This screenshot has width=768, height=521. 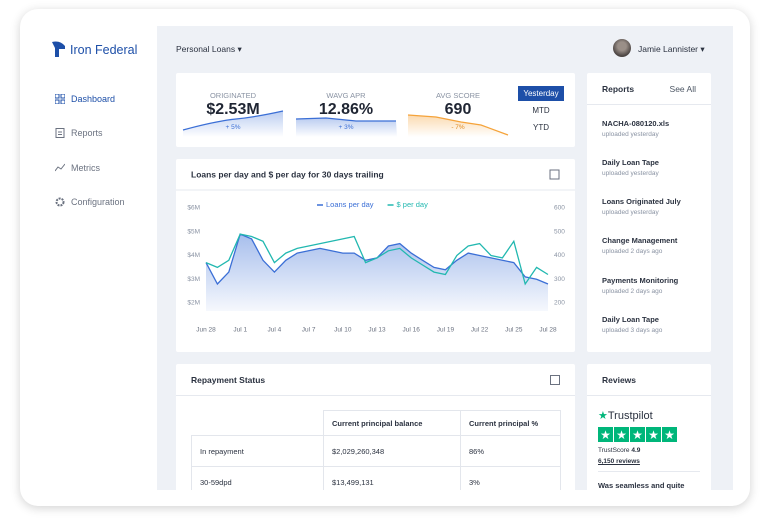 I want to click on card-title: Reports, so click(x=618, y=89).